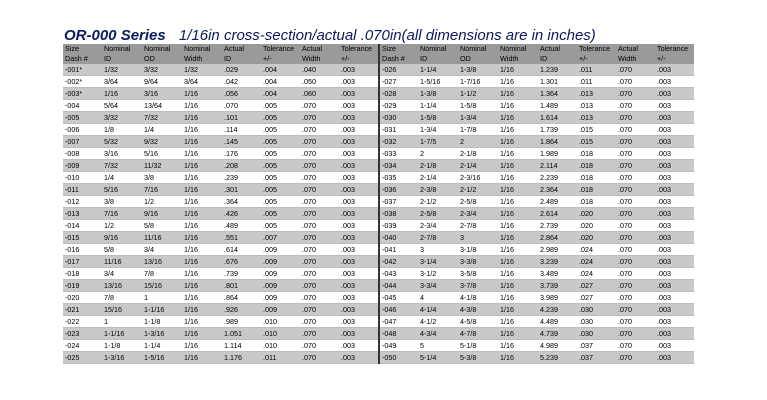  I want to click on left-cell: .101, so click(241, 117).